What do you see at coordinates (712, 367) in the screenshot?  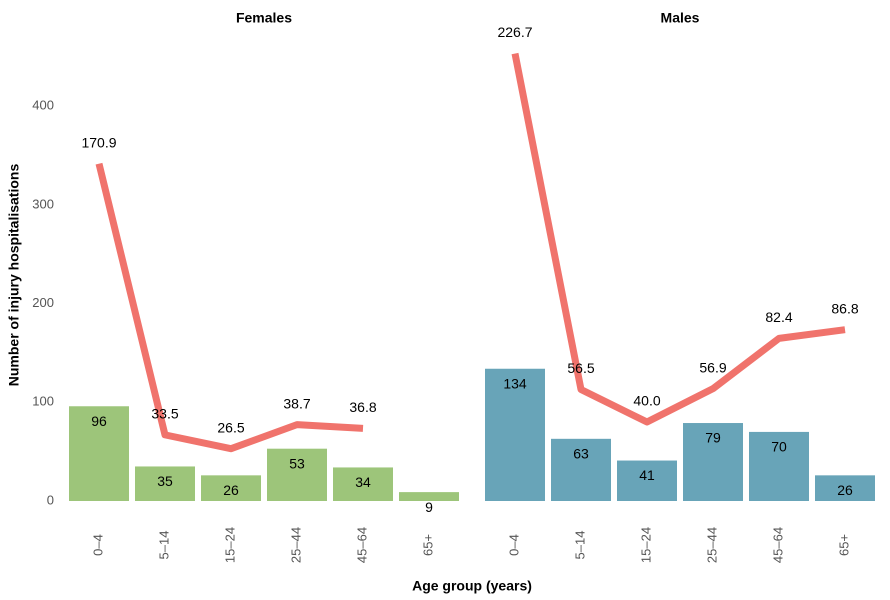 I see `line-label: 56.9` at bounding box center [712, 367].